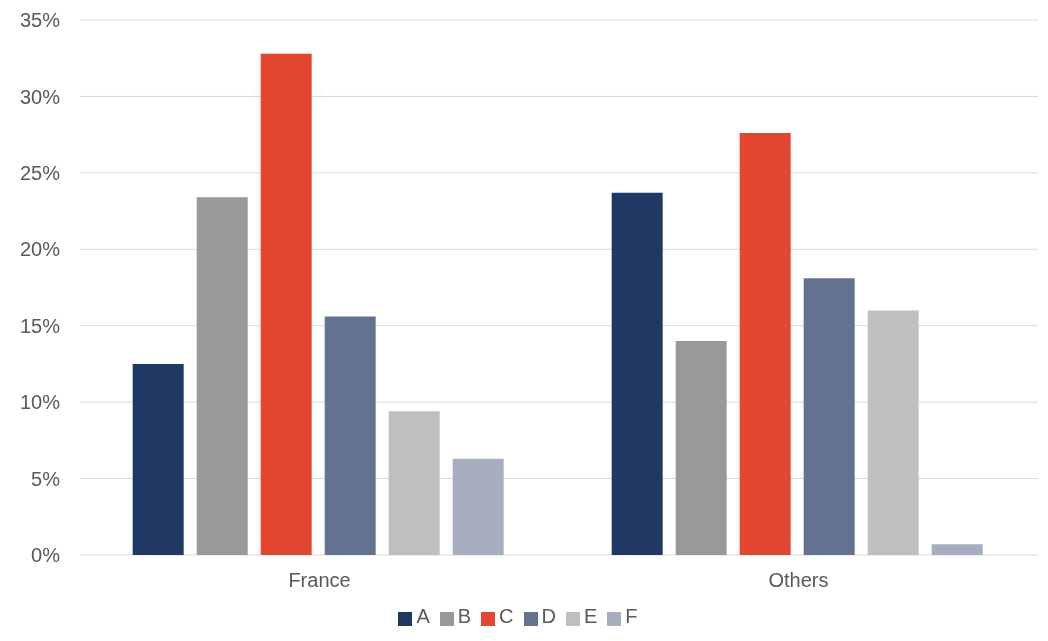 The width and height of the screenshot is (1048, 641). Describe the element at coordinates (798, 580) in the screenshot. I see `x-tick-label: Others` at that location.